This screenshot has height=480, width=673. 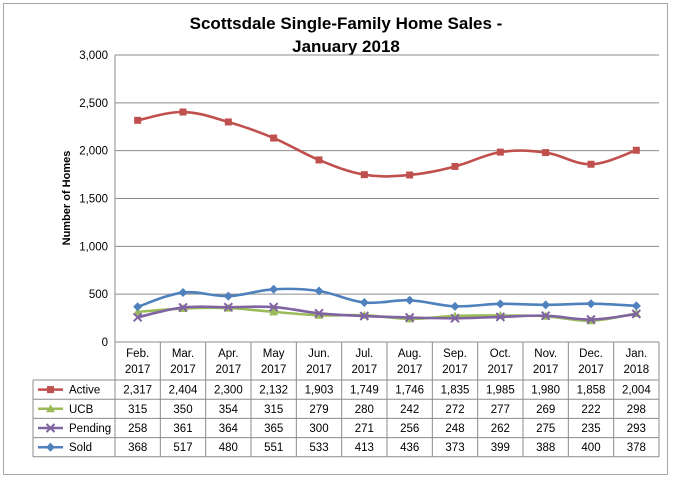 I want to click on data-label: 248, so click(x=454, y=429).